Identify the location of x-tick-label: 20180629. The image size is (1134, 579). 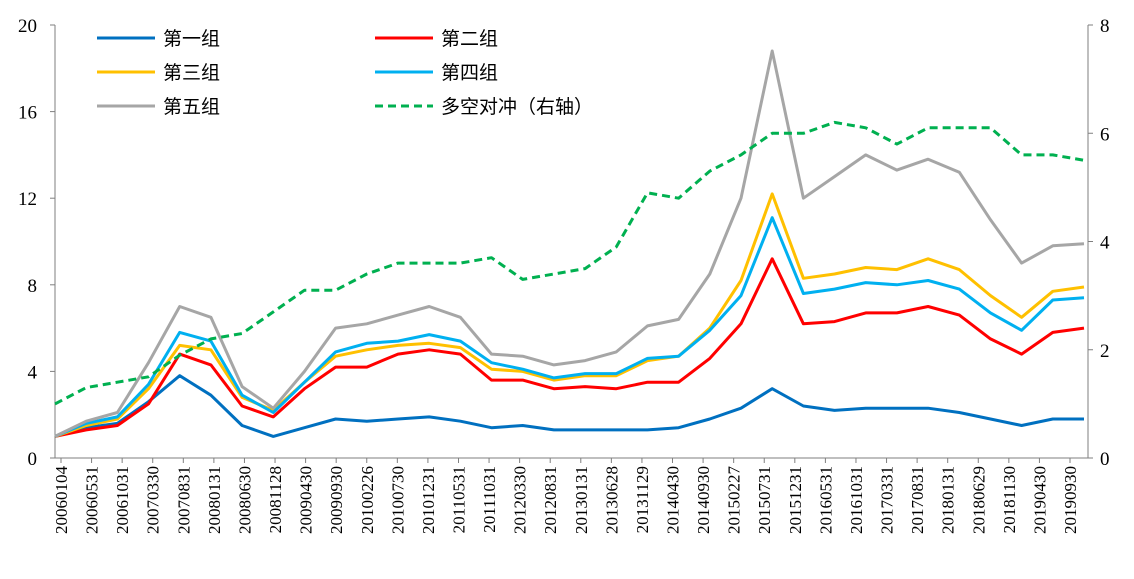
(978, 500).